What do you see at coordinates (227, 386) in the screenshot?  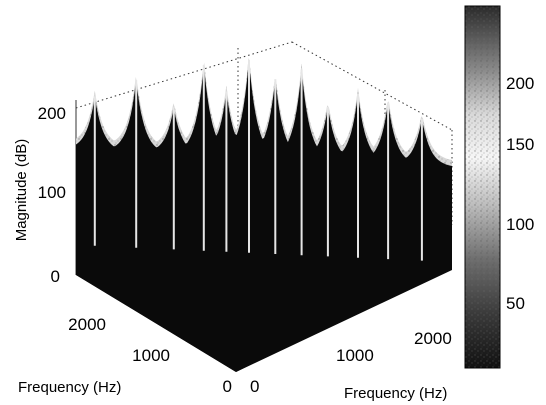 I see `x-tick-label: 0` at bounding box center [227, 386].